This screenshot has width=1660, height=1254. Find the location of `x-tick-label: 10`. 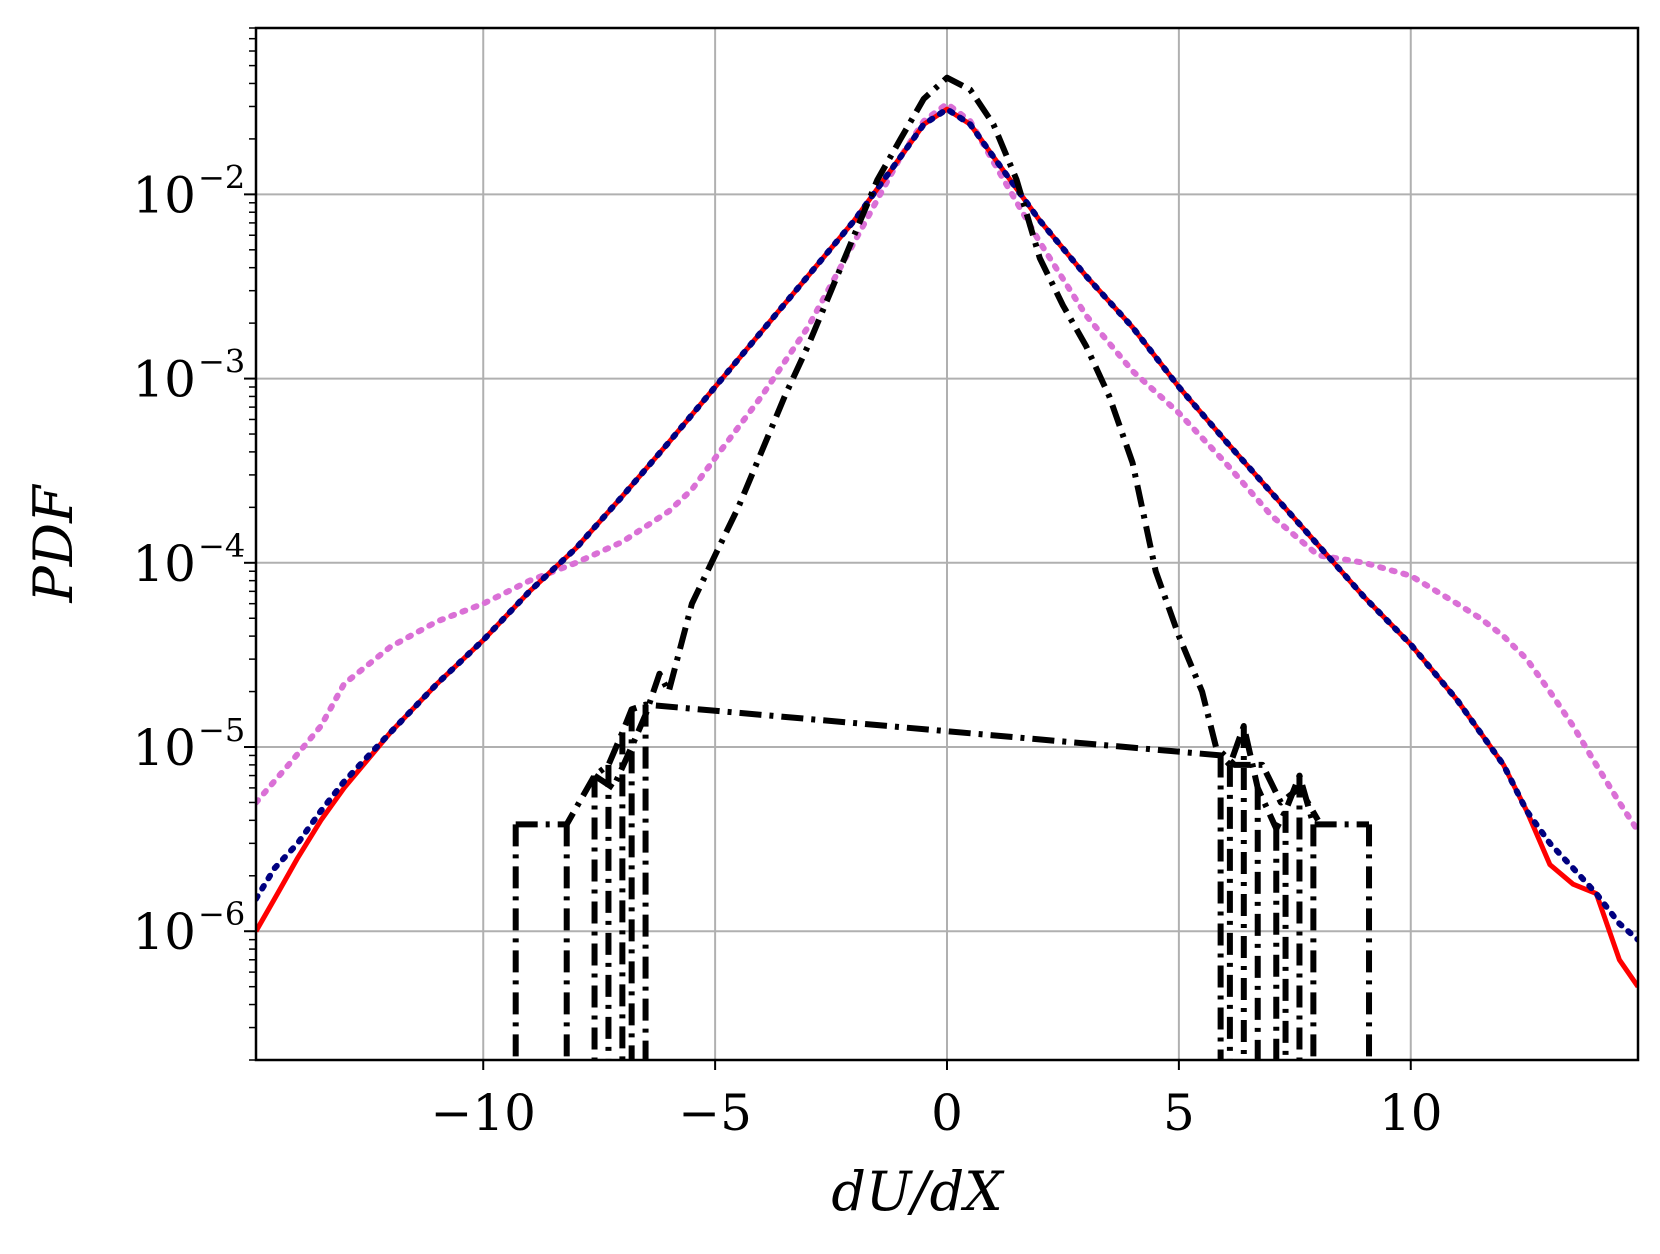

x-tick-label: 10 is located at coordinates (1411, 1113).